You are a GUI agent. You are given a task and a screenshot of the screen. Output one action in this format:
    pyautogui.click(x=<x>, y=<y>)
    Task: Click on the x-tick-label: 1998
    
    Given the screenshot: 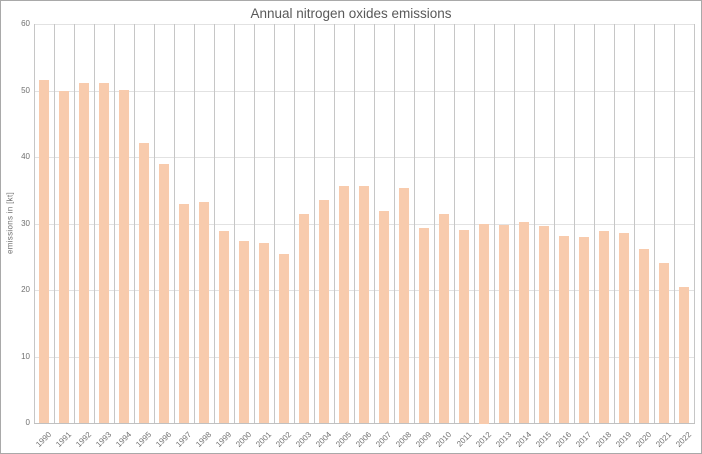 What is the action you would take?
    pyautogui.click(x=204, y=439)
    